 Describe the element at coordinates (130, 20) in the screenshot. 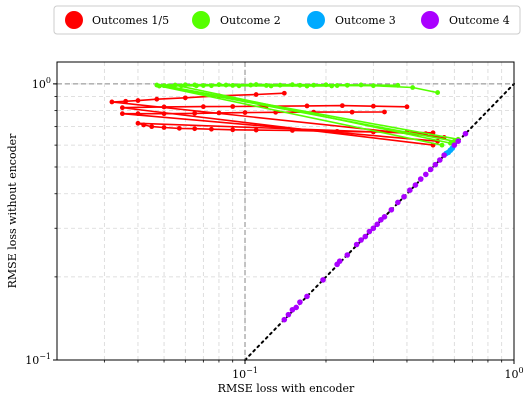

I see `legend-label-outcomes-1-5: Outcomes 1/5` at that location.